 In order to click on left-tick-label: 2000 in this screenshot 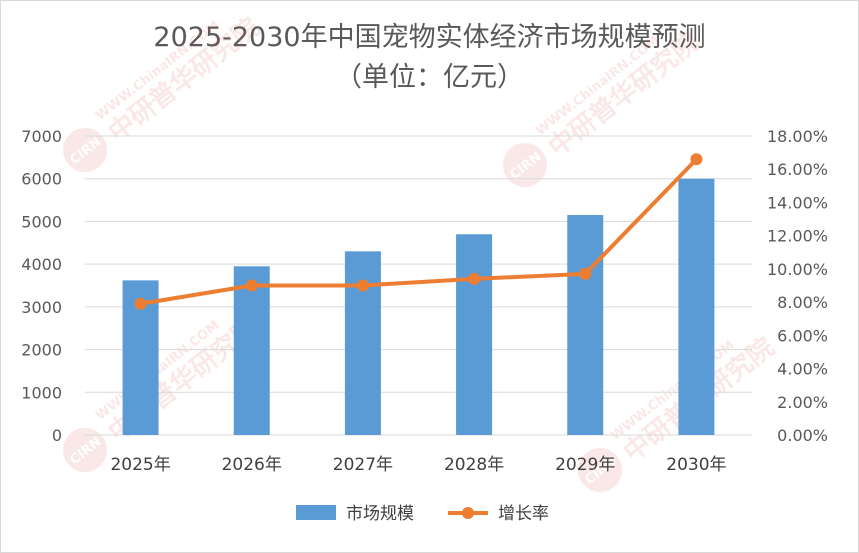, I will do `click(41, 350)`.